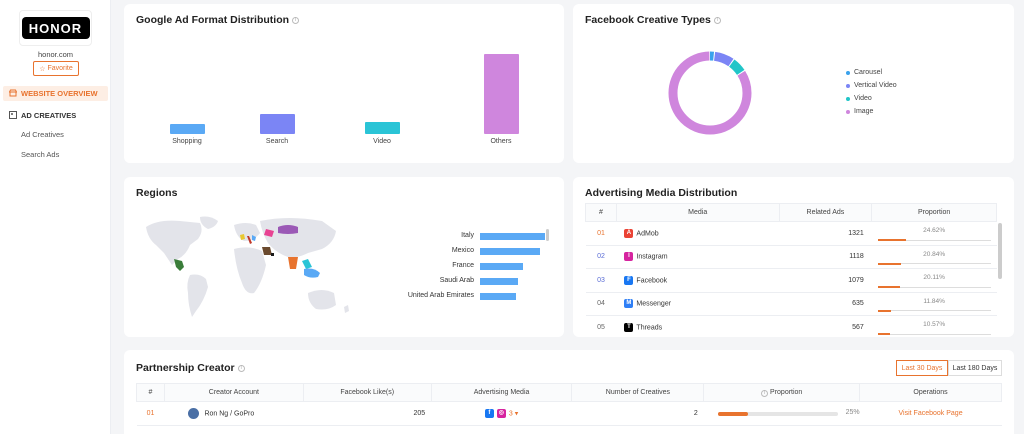 Image resolution: width=1024 pixels, height=434 pixels. What do you see at coordinates (864, 72) in the screenshot?
I see `legend-item-carousel: Carousel` at bounding box center [864, 72].